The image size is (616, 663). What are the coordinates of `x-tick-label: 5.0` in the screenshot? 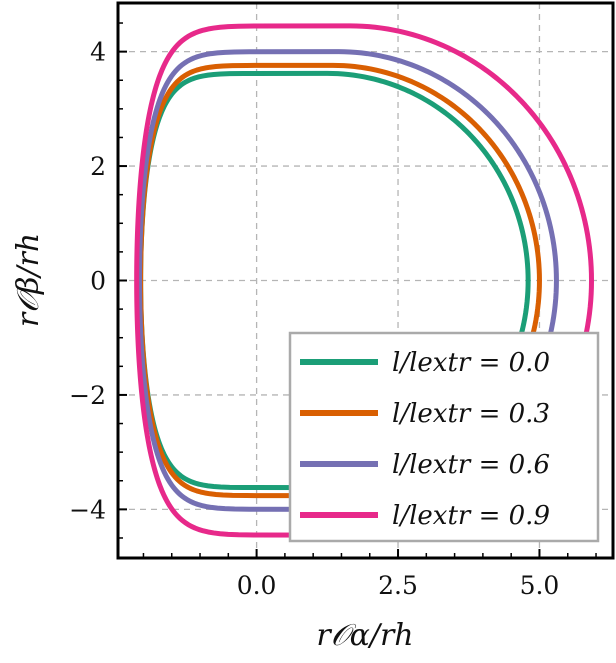 It's located at (540, 585).